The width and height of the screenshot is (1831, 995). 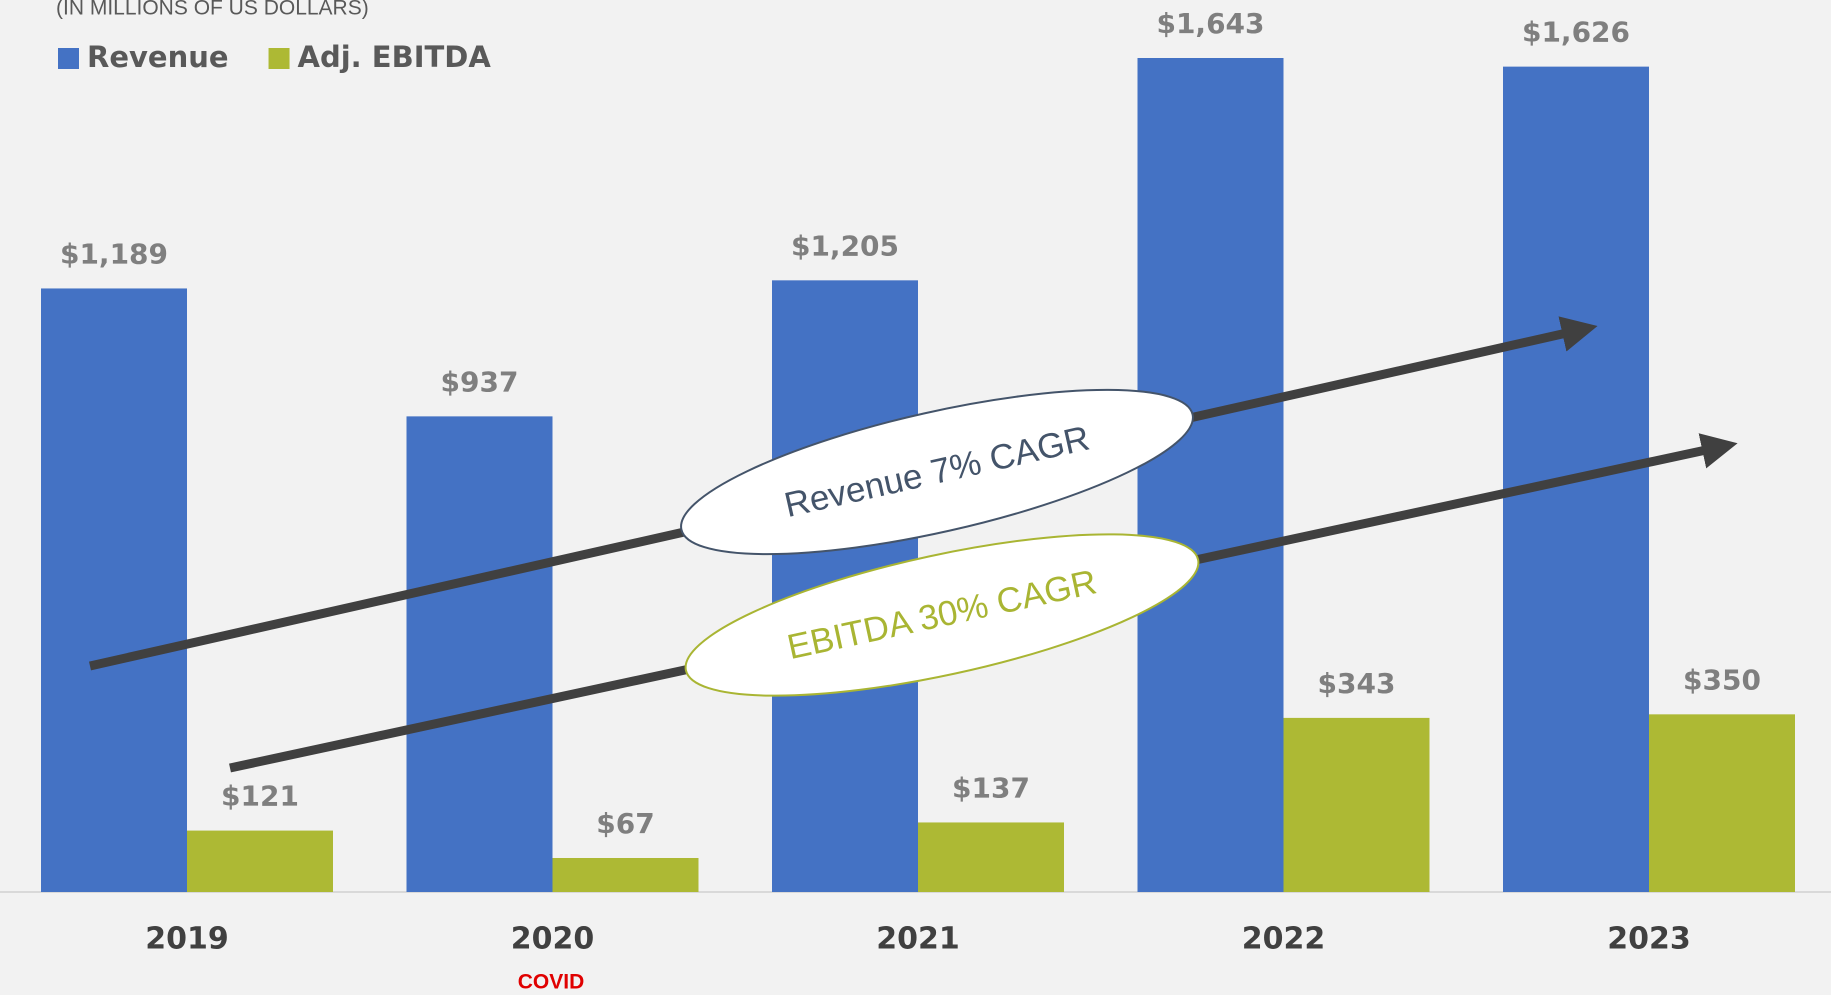 I want to click on data-label: $937, so click(x=480, y=381).